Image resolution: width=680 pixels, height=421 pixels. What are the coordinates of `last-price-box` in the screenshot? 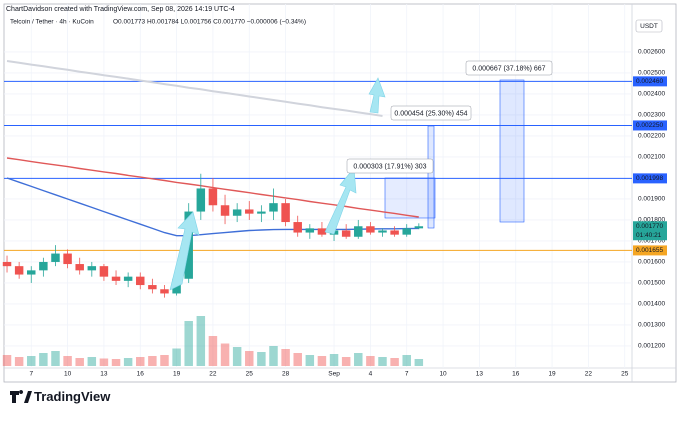 It's located at (650, 231).